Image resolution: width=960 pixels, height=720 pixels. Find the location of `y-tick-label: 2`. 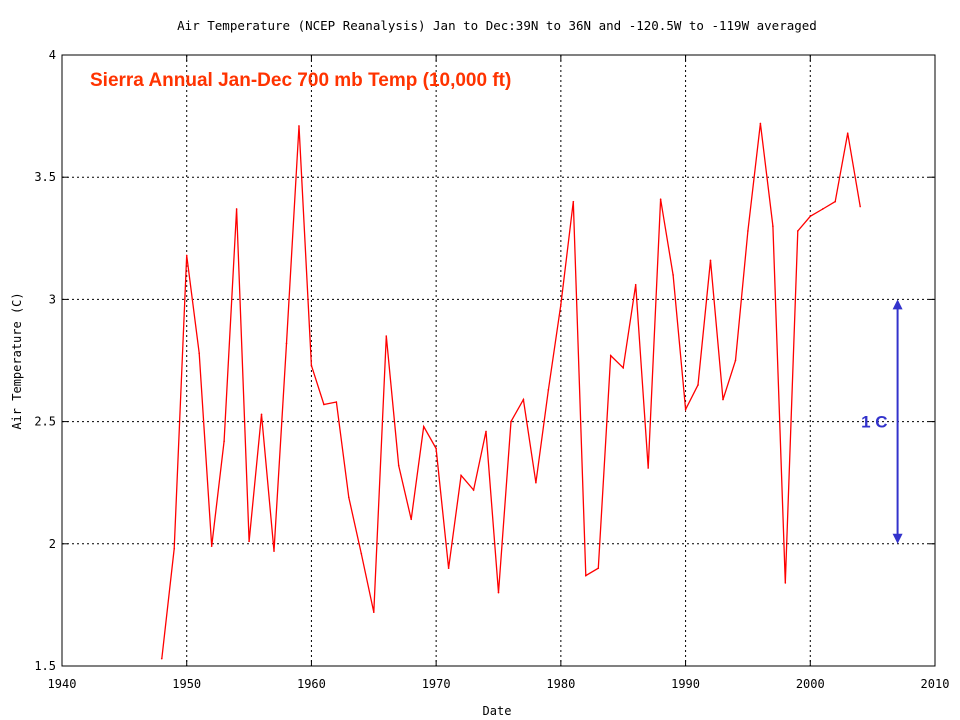

y-tick-label: 2 is located at coordinates (52, 544).